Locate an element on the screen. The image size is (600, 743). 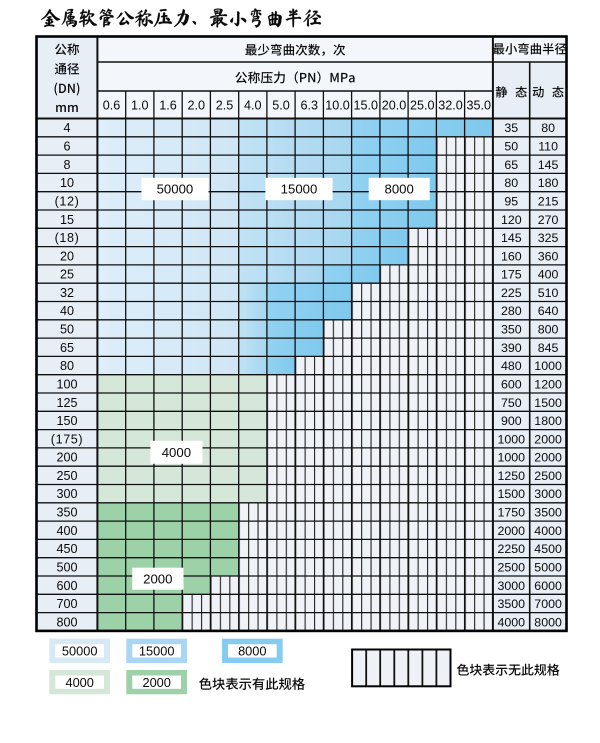
svg-text: 8 is located at coordinates (66, 165).